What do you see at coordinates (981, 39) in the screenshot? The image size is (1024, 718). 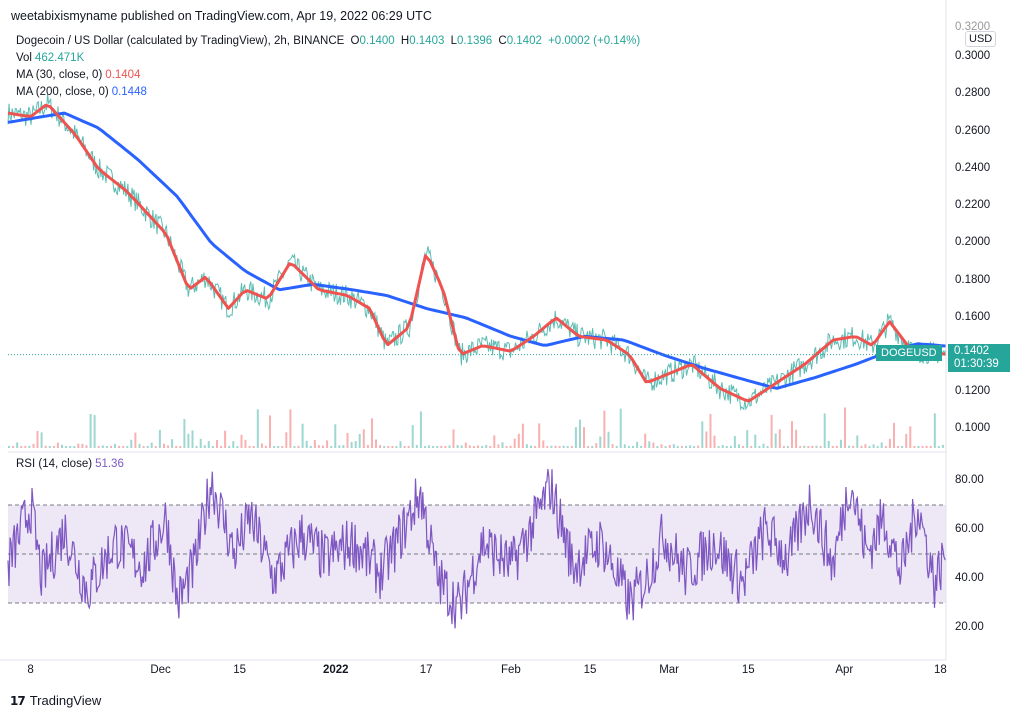 I see `currency-button: USD` at bounding box center [981, 39].